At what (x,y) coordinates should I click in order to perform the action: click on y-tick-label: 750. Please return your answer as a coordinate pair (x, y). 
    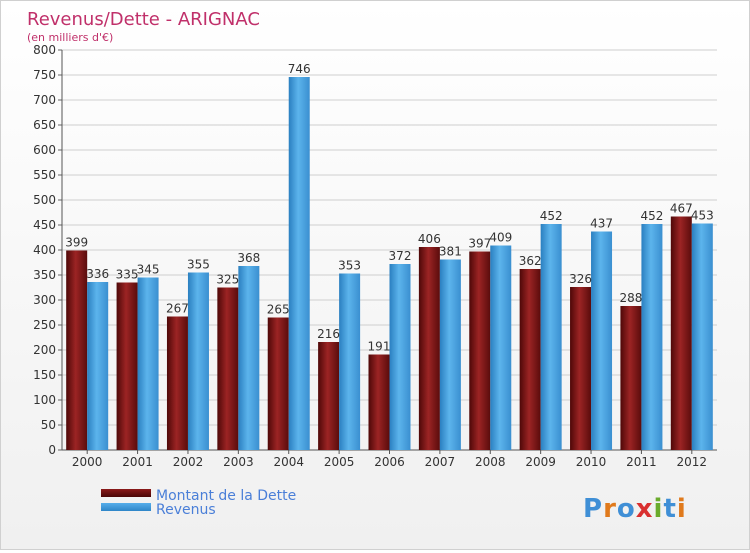
    Looking at the image, I should click on (44, 75).